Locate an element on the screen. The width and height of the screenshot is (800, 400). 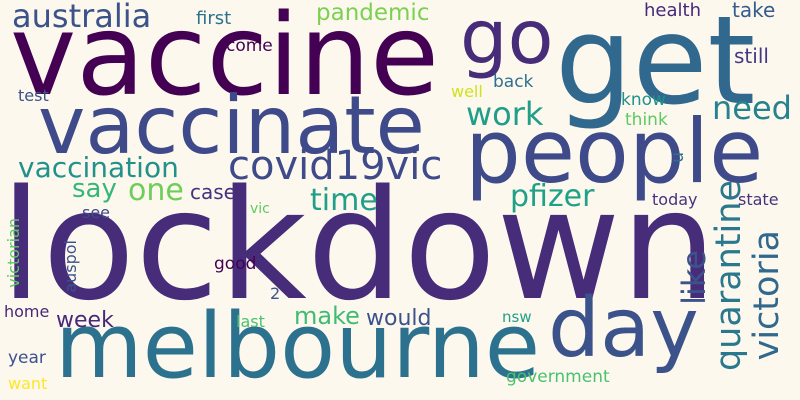
word-australia: australia is located at coordinates (82, 17).